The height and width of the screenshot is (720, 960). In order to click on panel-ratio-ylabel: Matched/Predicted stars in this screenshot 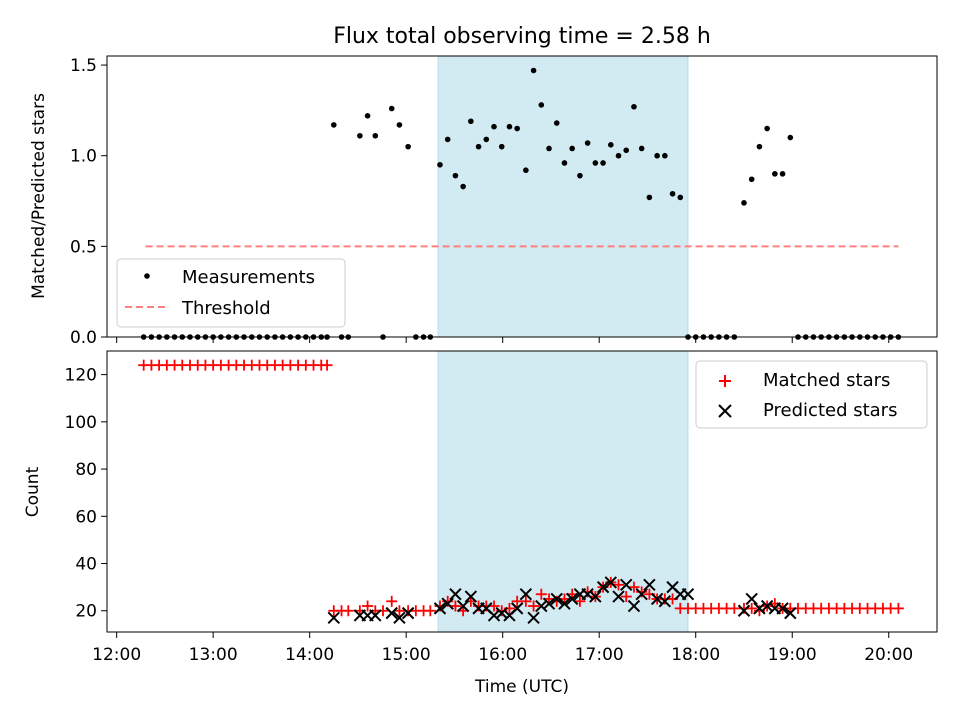, I will do `click(39, 196)`.